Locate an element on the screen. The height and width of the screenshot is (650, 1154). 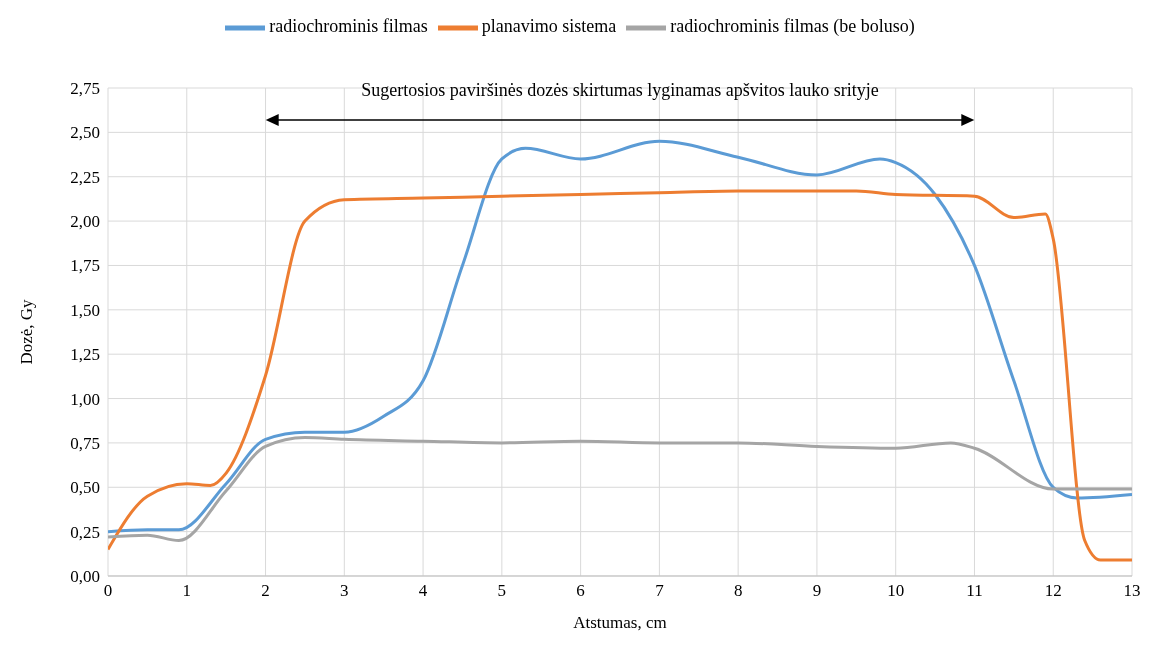
x-tick-label: 4 is located at coordinates (423, 591).